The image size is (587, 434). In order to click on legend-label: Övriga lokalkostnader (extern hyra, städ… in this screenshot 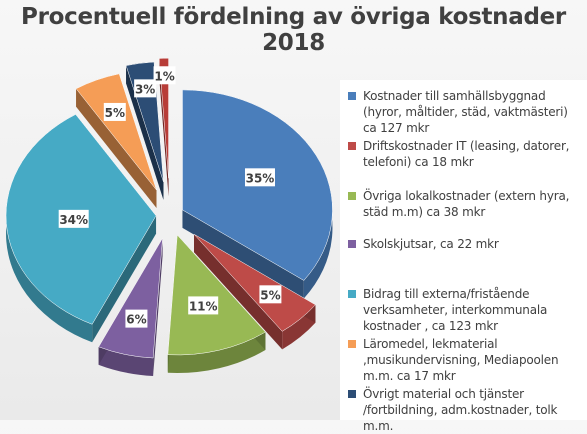, I will do `click(466, 204)`.